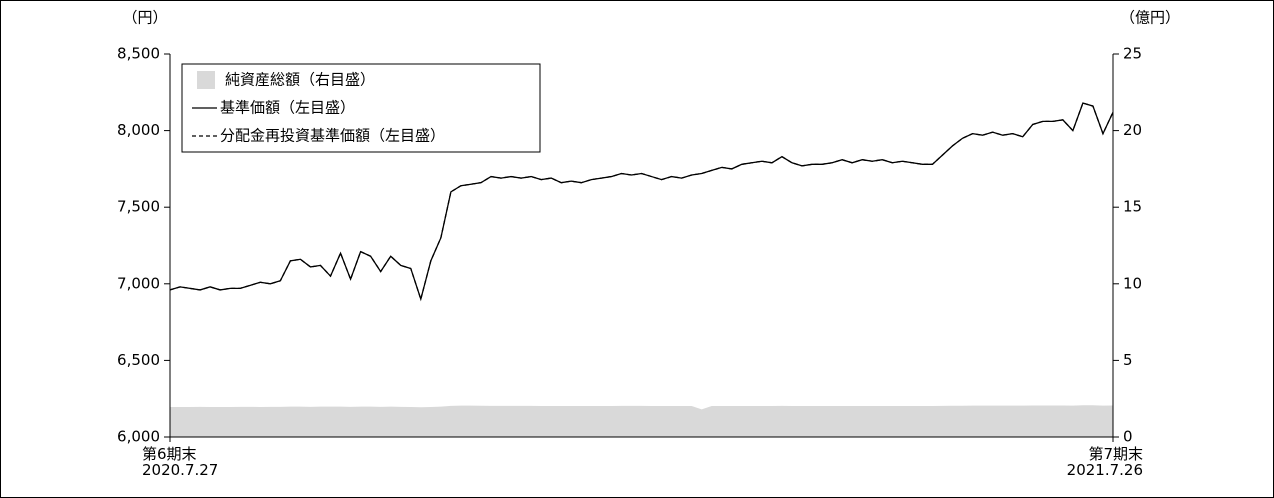 The width and height of the screenshot is (1274, 498). Describe the element at coordinates (361, 108) in the screenshot. I see `legend-box` at that location.